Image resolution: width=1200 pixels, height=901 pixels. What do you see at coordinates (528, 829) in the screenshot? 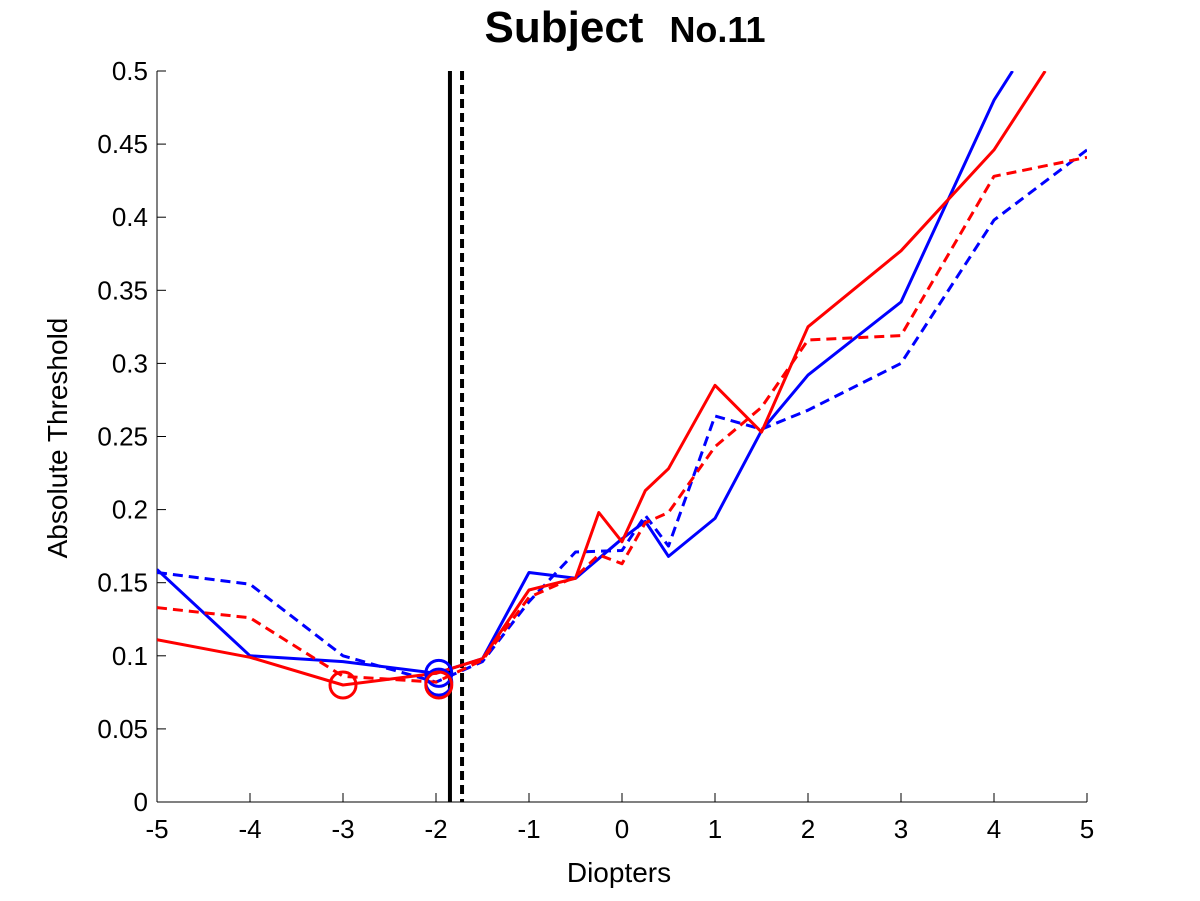
I see `x-tick-label: -1` at bounding box center [528, 829].